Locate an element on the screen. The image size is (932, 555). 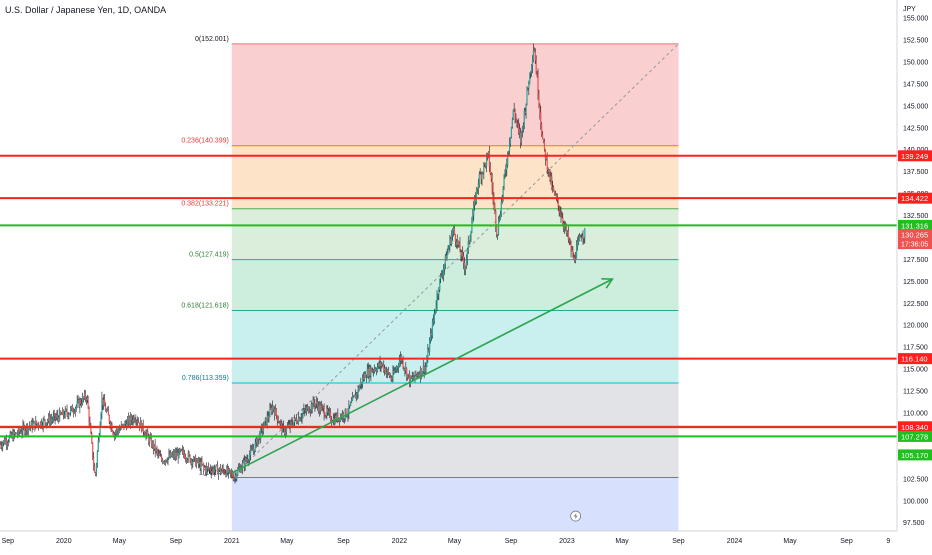
price-tick-label: 127.500 is located at coordinates (915, 260).